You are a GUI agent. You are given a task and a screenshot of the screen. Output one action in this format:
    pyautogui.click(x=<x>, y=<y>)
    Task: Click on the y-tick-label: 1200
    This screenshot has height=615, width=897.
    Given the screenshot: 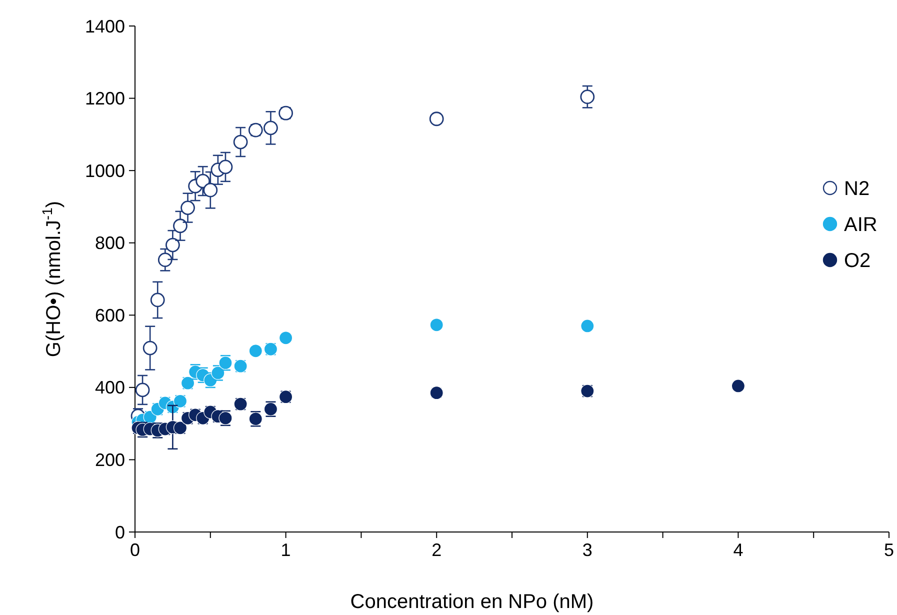 What is the action you would take?
    pyautogui.click(x=104, y=98)
    